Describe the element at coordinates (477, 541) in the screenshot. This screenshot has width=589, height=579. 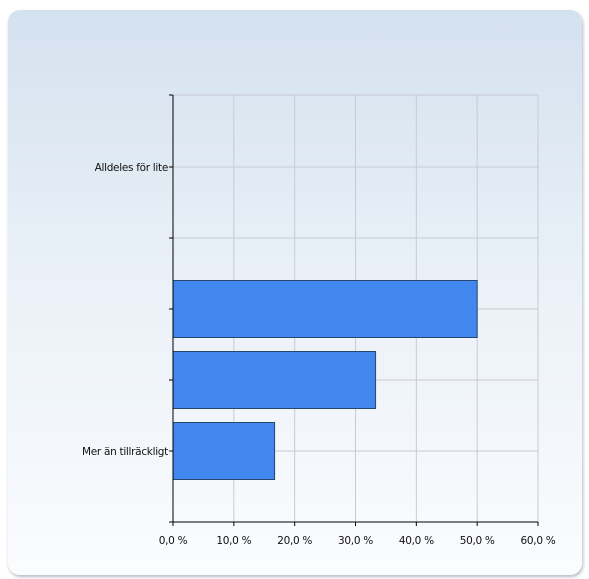
I see `x-tick-label: 50,0 %` at that location.